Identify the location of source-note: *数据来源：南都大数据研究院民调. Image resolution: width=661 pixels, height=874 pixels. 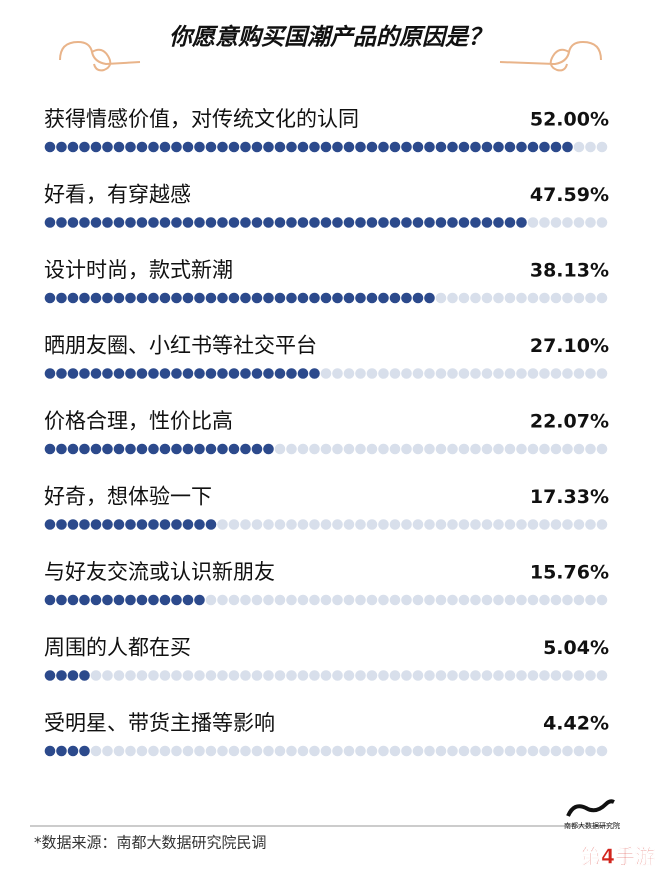
(150, 843).